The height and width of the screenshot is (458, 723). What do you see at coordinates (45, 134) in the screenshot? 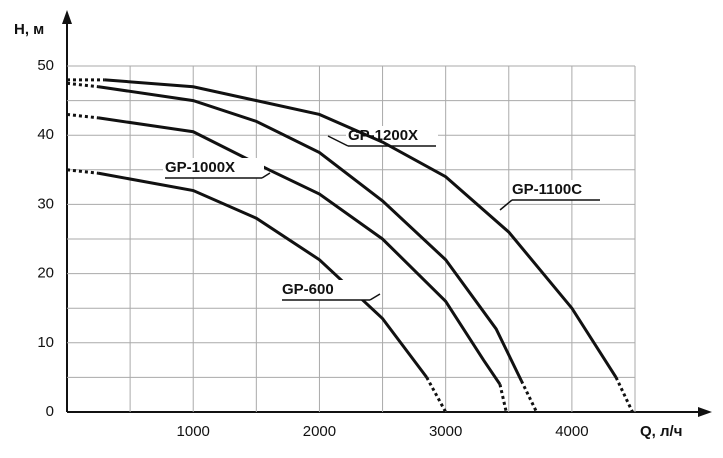
I see `y-tick-label: 40` at bounding box center [45, 134].